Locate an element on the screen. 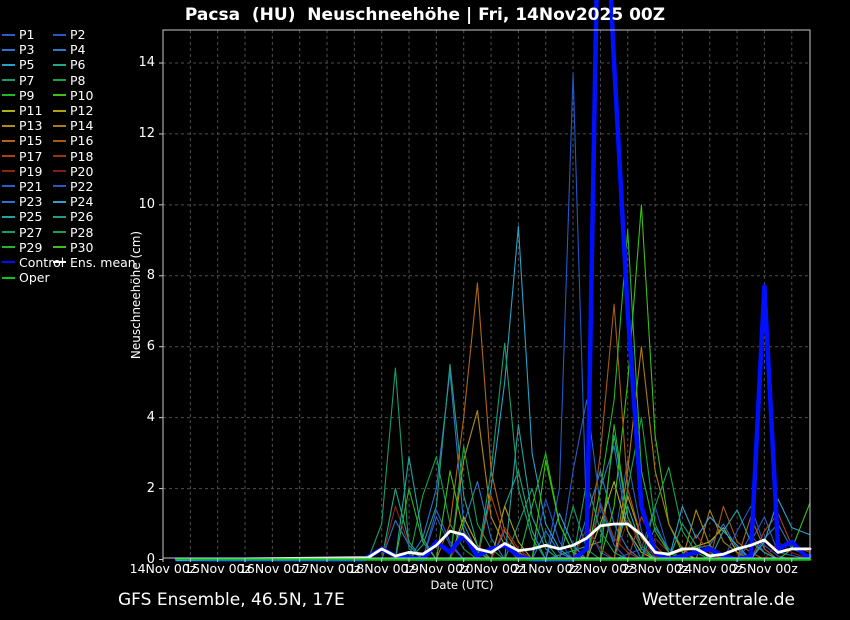  legend-label: P22 is located at coordinates (82, 186).